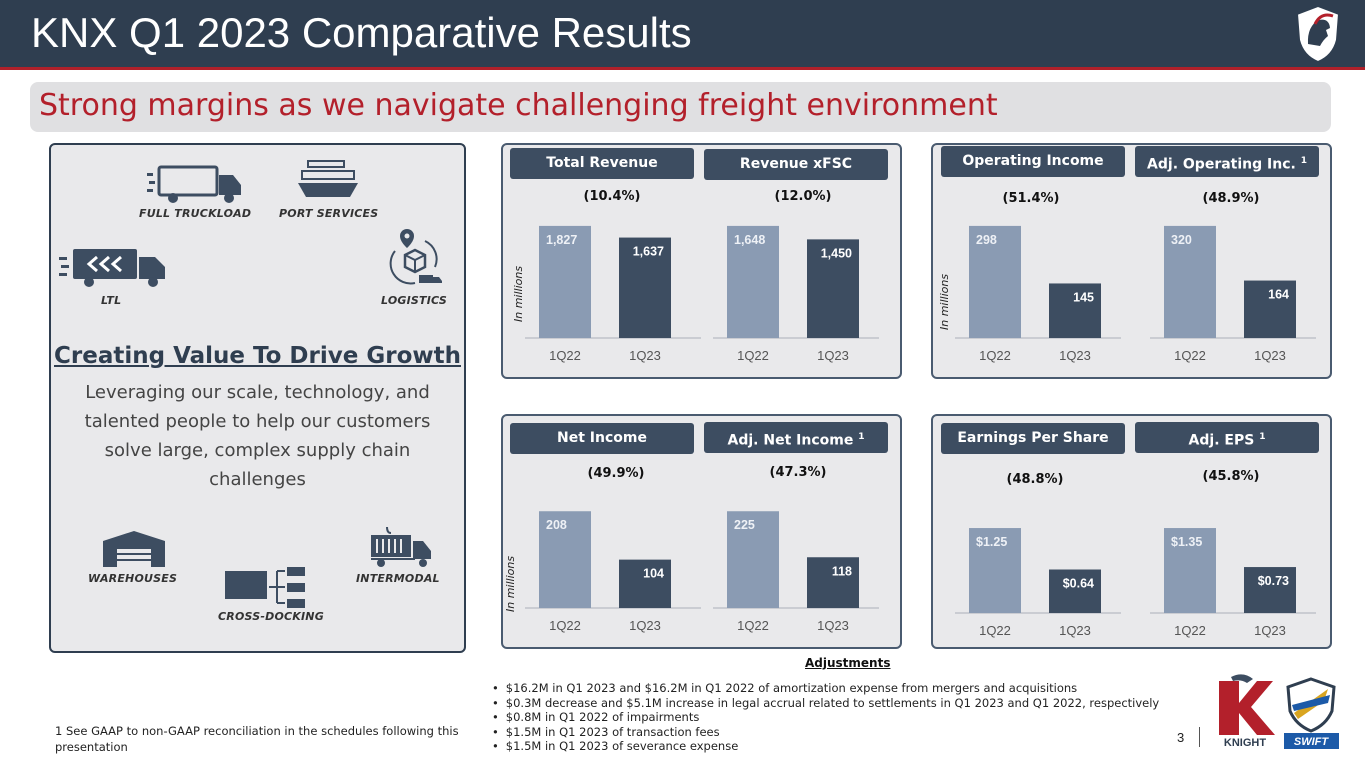 Image resolution: width=1365 pixels, height=768 pixels. What do you see at coordinates (602, 163) in the screenshot?
I see `total-revenue-pill: Total Revenue` at bounding box center [602, 163].